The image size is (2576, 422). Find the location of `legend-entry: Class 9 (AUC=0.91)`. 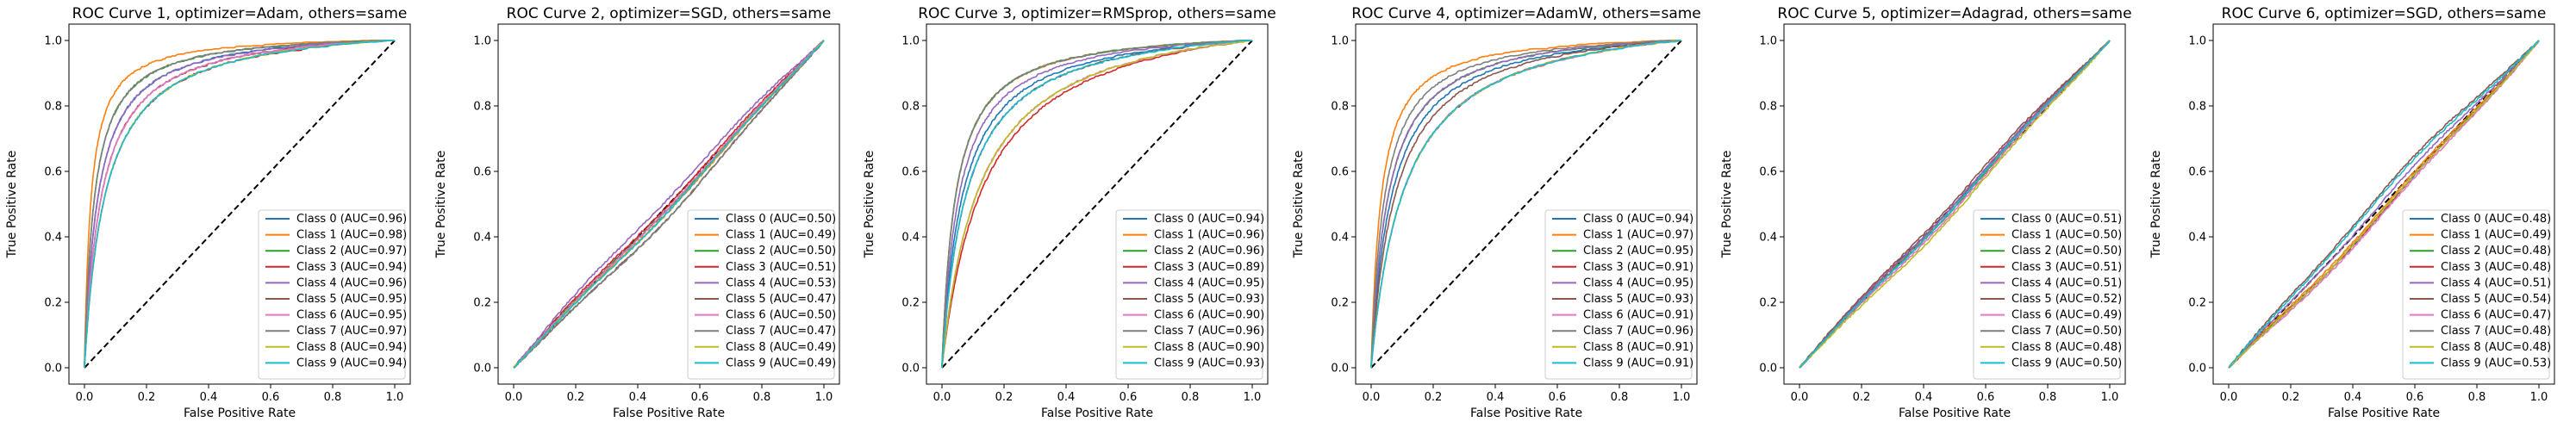

legend-entry: Class 9 (AUC=0.91) is located at coordinates (1638, 363).